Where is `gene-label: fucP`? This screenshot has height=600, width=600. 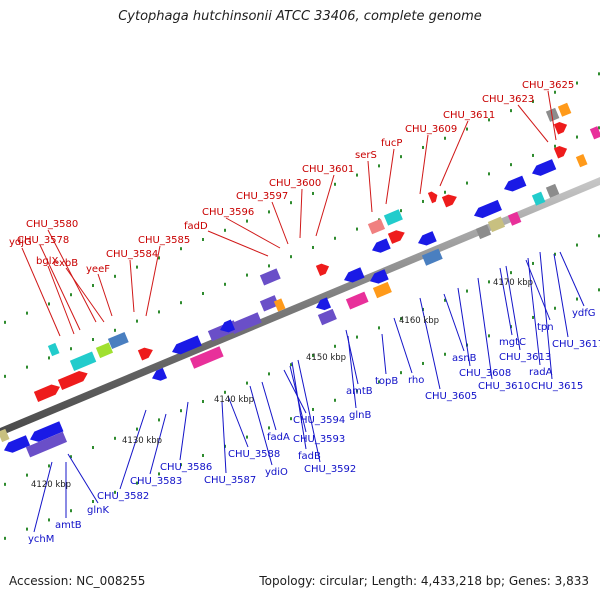 gene-label: fucP is located at coordinates (391, 143).